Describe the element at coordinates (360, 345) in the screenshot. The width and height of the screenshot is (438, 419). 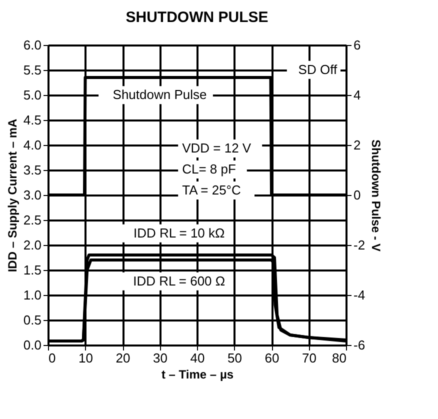
I see `y2-tick-label: -6` at that location.